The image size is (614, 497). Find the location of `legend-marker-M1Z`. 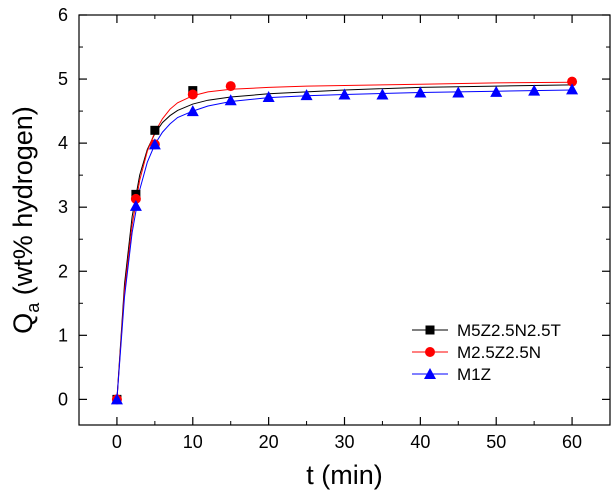

legend-marker-M1Z is located at coordinates (430, 373).